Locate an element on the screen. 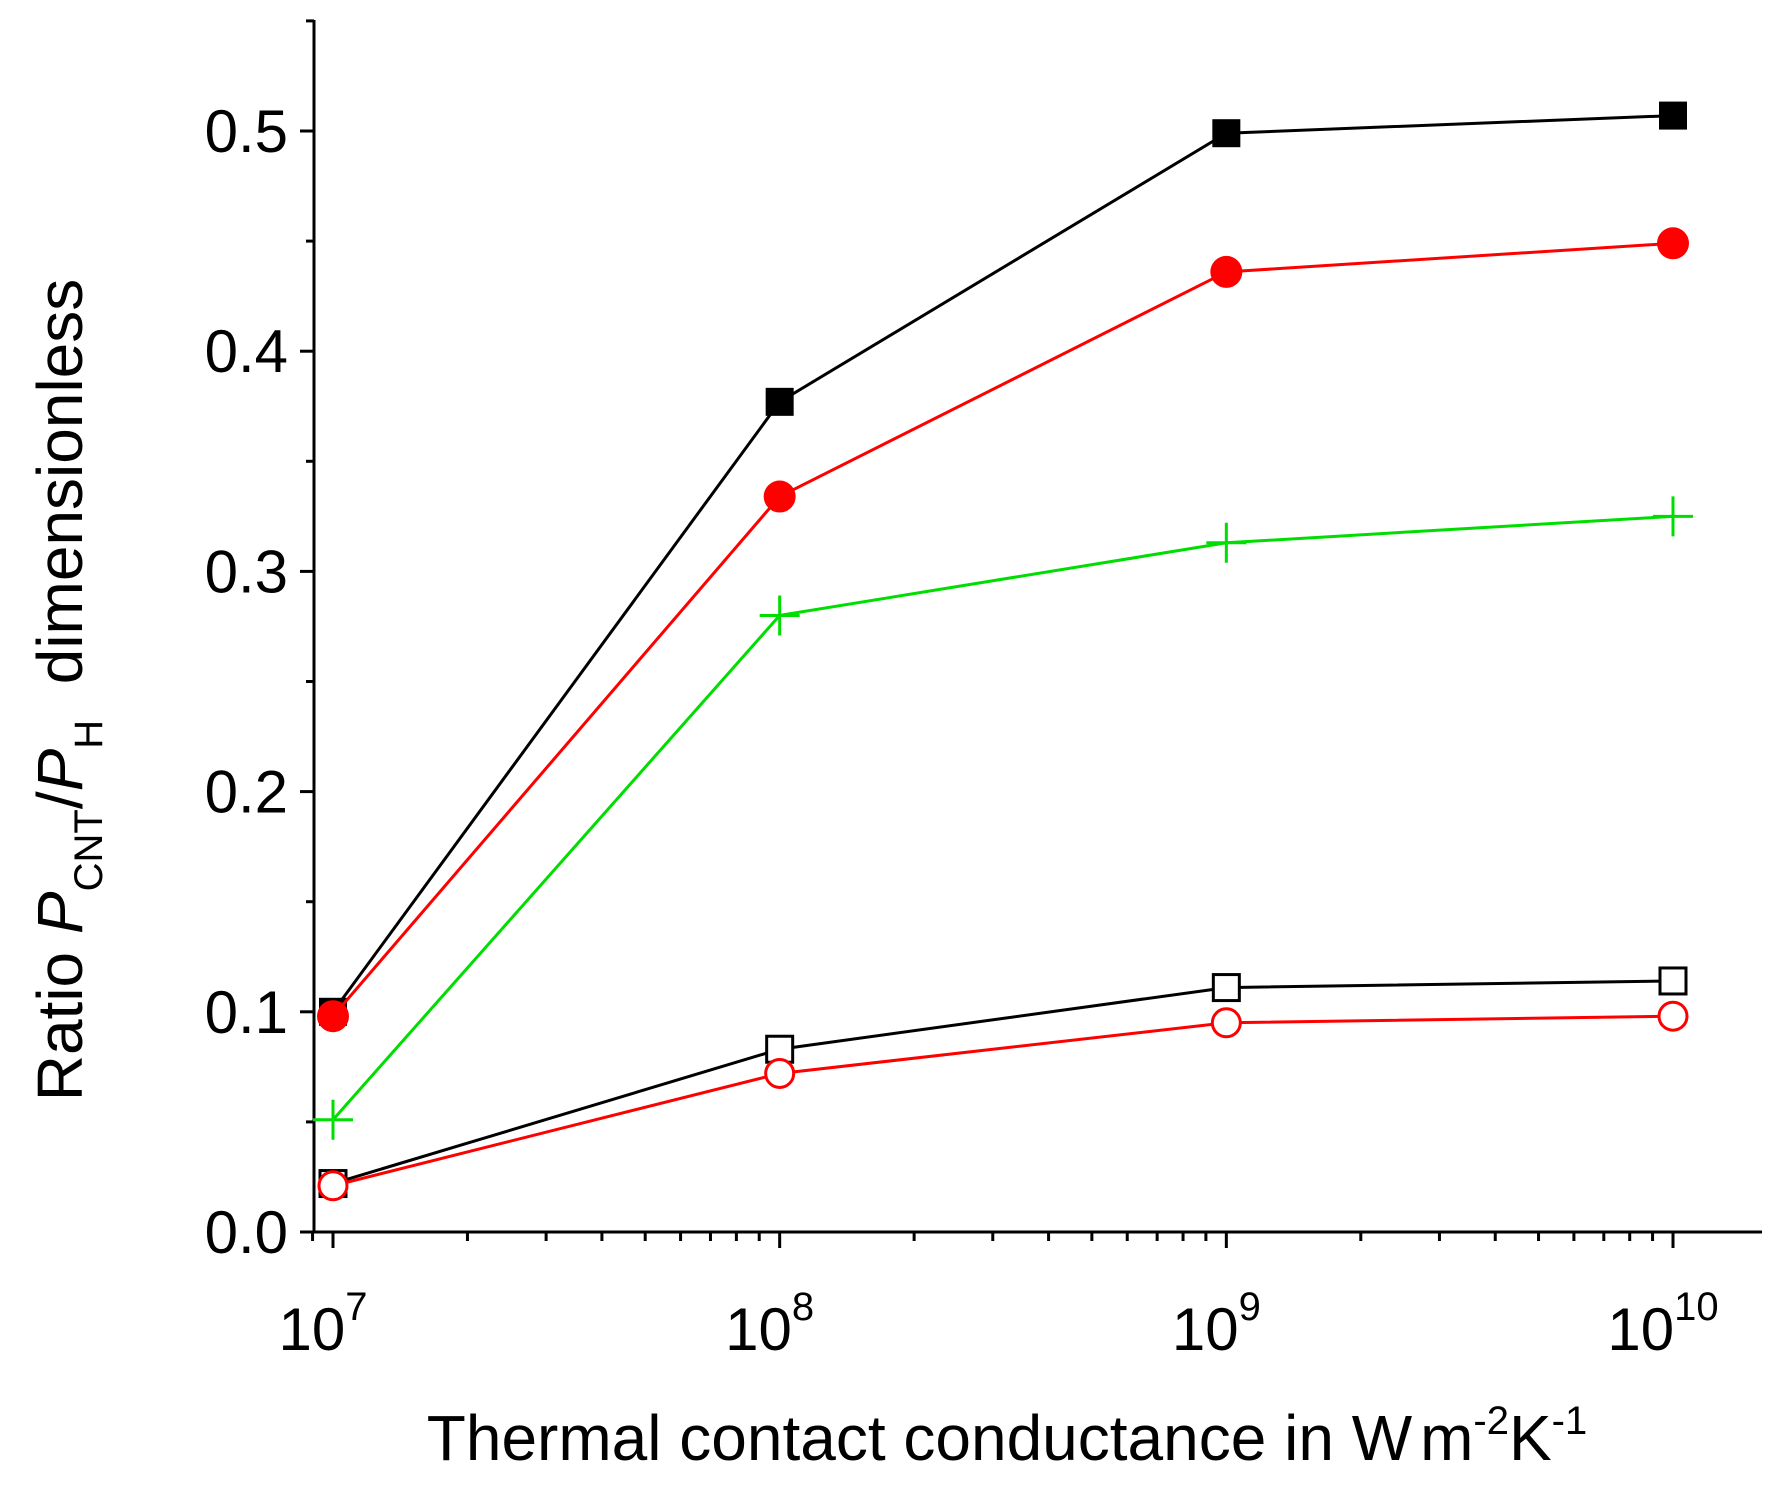 Image resolution: width=1787 pixels, height=1507 pixels. y-tick-label: 0.0 is located at coordinates (246, 1232).